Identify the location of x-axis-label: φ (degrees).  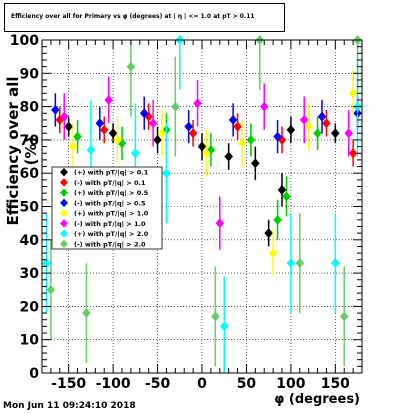
(317, 399).